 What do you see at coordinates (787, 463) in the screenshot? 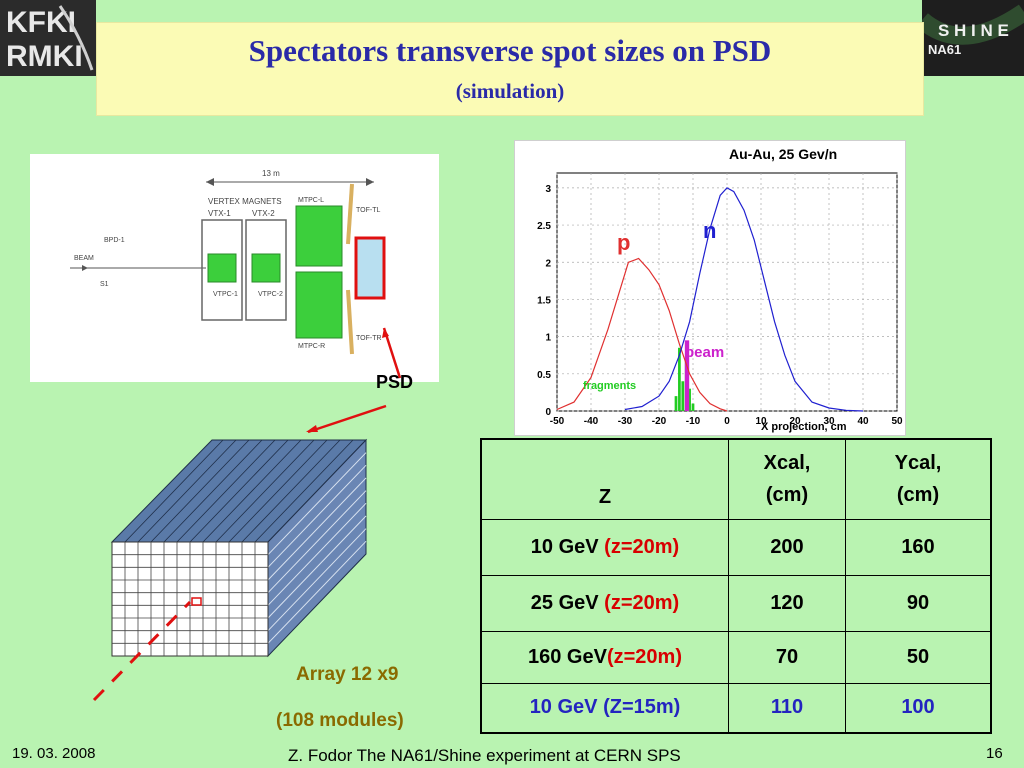
I see `header-xcal-line1: Xcal,` at bounding box center [787, 463].